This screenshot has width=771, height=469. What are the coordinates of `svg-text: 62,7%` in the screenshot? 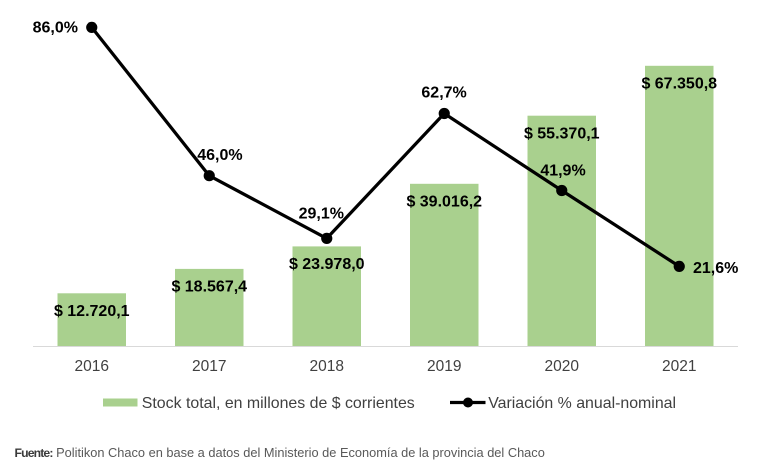 It's located at (443, 93).